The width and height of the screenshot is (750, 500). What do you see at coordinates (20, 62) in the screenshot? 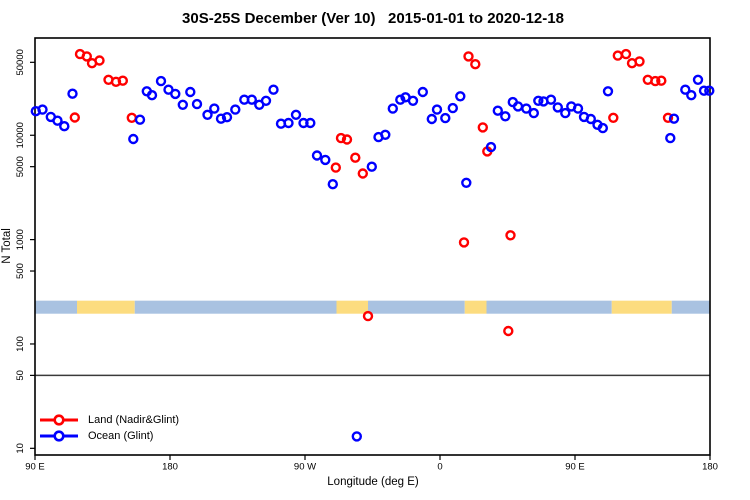
I see `y-tick-label: 50000` at bounding box center [20, 62].